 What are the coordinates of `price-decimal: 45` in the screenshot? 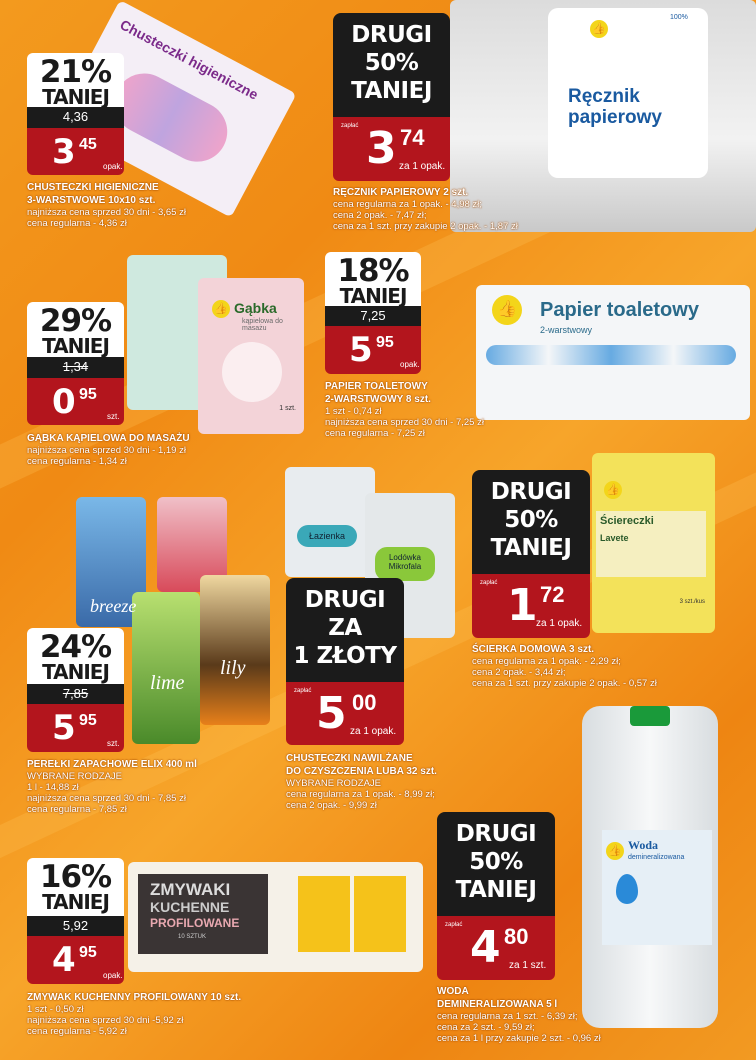 It's located at (88, 144).